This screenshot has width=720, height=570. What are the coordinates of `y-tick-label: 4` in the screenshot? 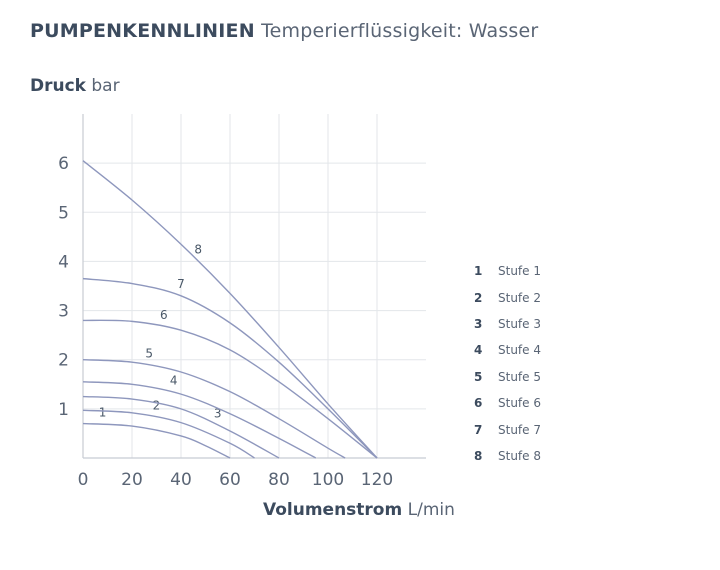 It's located at (63, 262).